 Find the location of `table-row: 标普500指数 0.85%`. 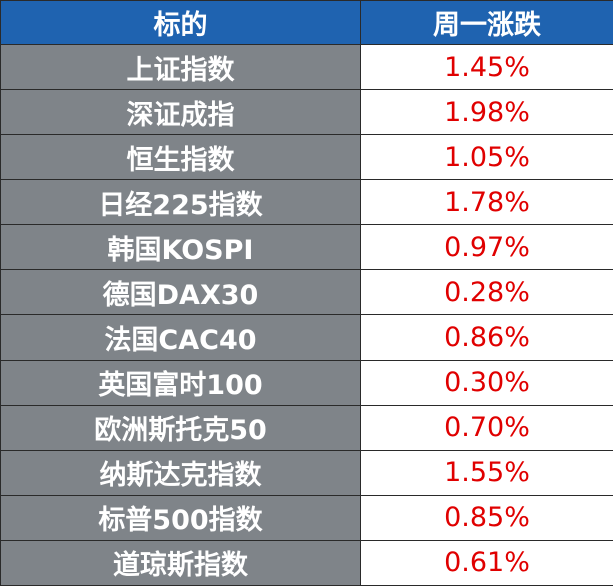

table-row: 标普500指数 0.85% is located at coordinates (306, 517).